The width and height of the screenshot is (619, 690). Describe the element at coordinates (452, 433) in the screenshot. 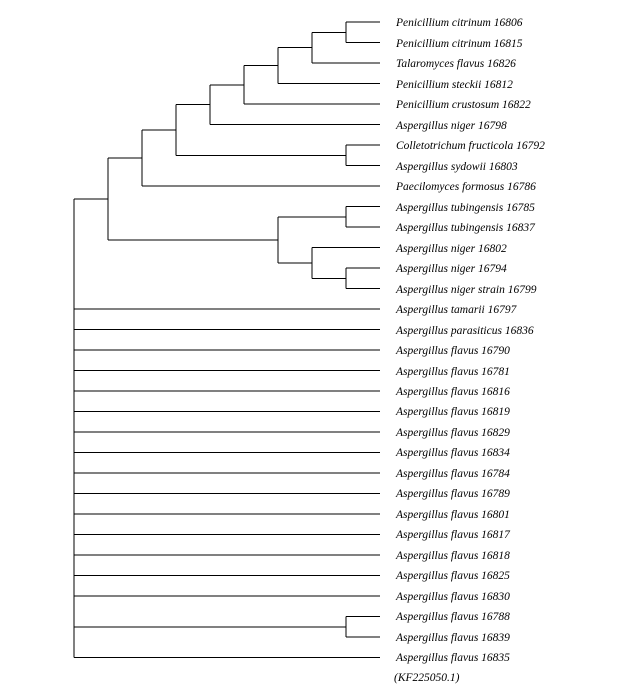

I see `leaf-label-L21: Aspergillus flavus 16829` at that location.